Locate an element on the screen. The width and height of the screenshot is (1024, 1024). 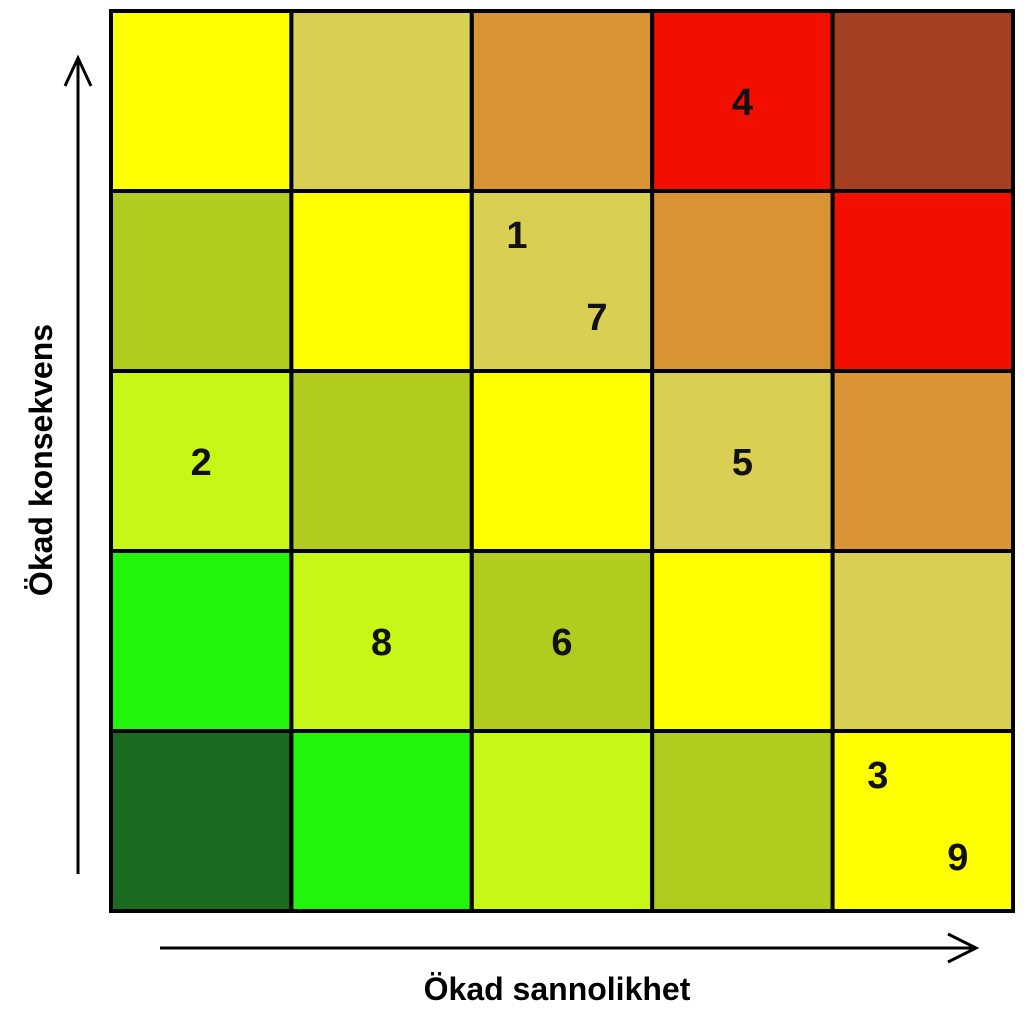
risk-label-7: 7 is located at coordinates (596, 318).